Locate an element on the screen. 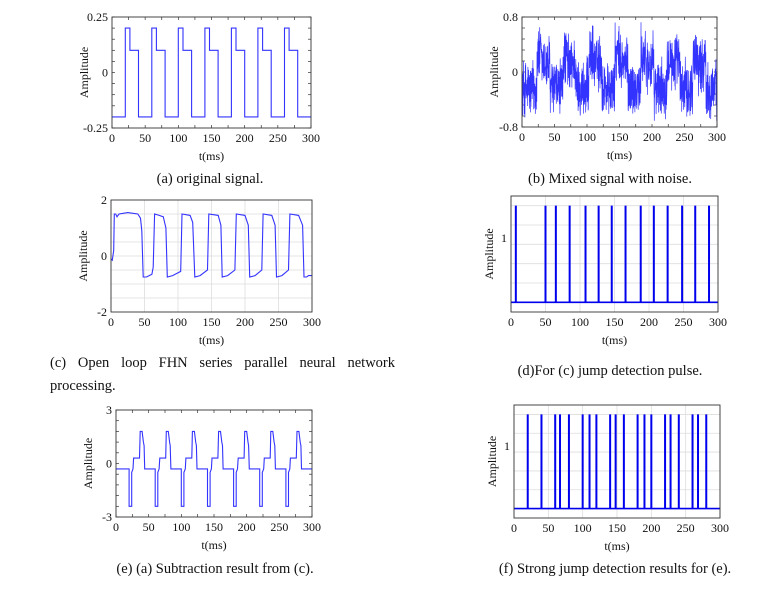 The image size is (760, 592). chart-d: 0 50 100 150 200 250 300 1 t(ms) Amplitude is located at coordinates (604, 271).